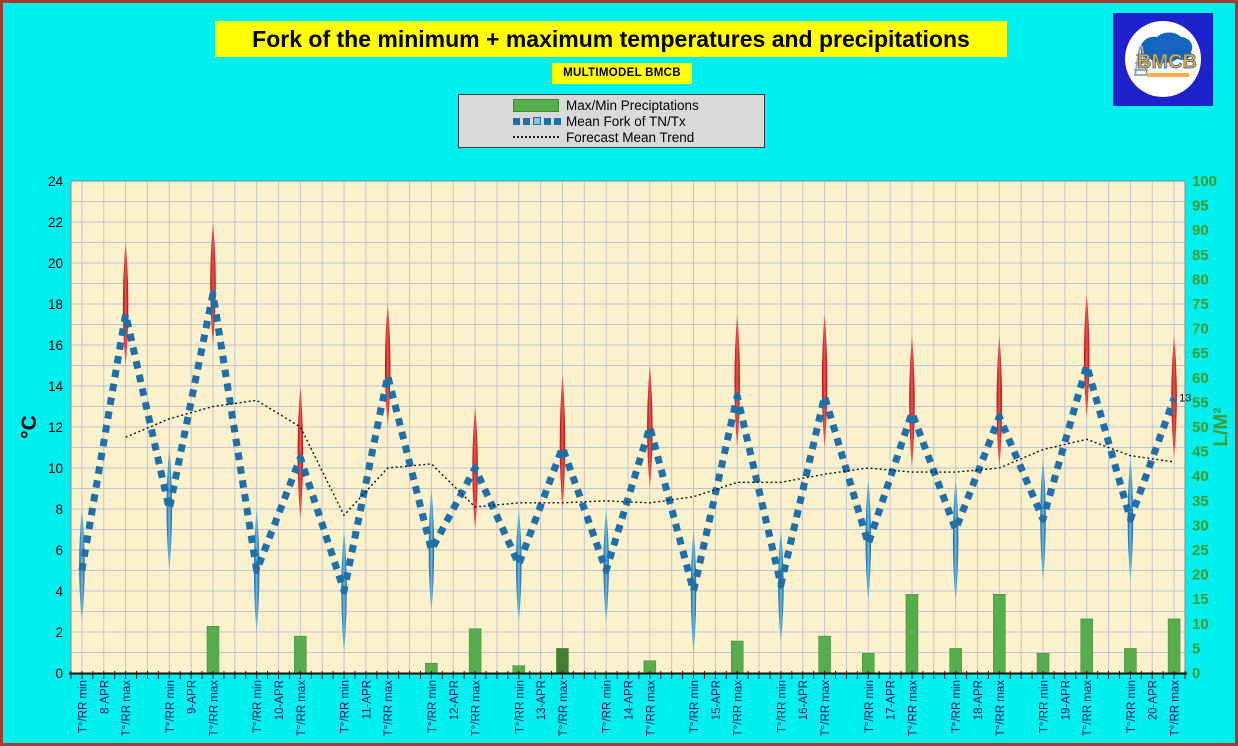  I want to click on bmcb-logo-graphic: BMCB, so click(1163, 59).